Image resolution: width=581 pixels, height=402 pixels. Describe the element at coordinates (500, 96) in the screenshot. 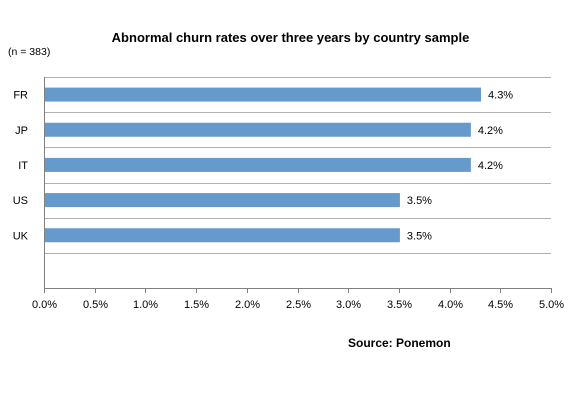

I see `value-label: 4.3%` at that location.